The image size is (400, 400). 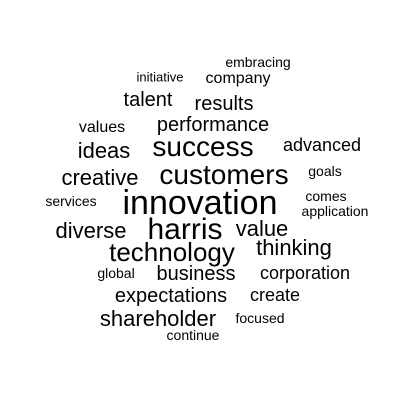 I want to click on word-embracing: embracing, so click(x=258, y=62).